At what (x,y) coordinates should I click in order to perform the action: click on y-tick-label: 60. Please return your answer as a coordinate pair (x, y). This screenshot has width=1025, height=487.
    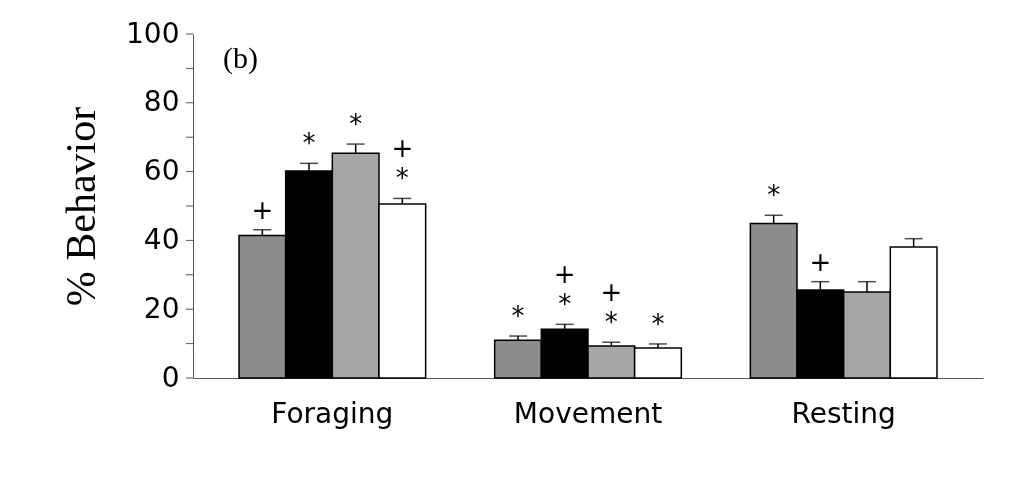
    Looking at the image, I should click on (161, 171).